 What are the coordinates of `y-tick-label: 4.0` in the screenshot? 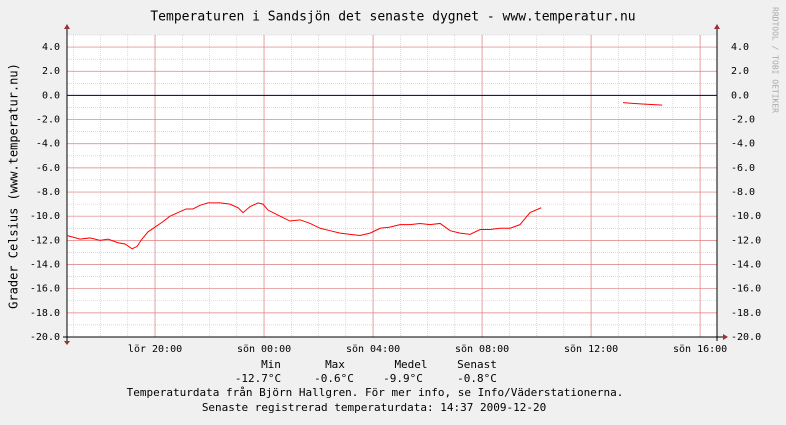 It's located at (51, 47).